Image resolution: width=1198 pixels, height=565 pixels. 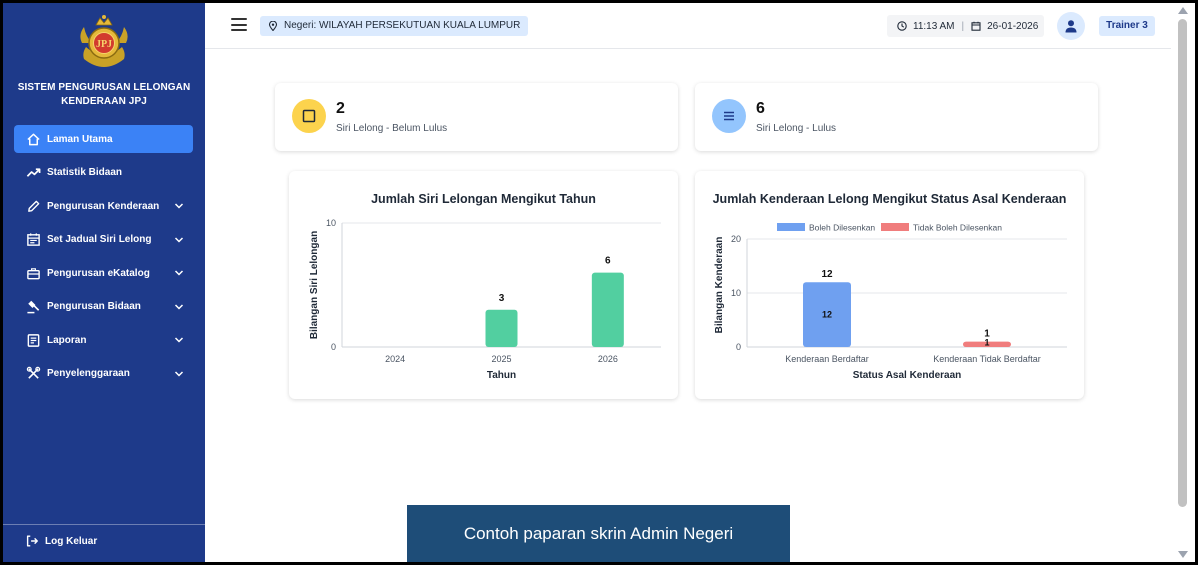 What do you see at coordinates (33, 173) in the screenshot?
I see `trending-up-icon` at bounding box center [33, 173].